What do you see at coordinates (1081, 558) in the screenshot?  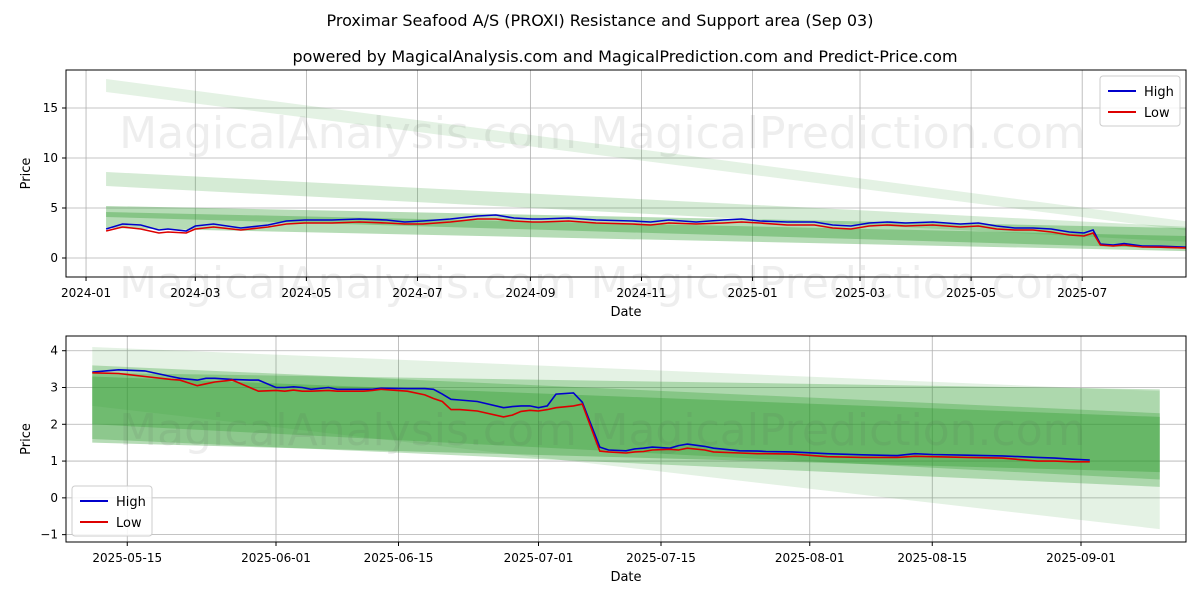 I see `x-tick-label: 2025-09-01` at bounding box center [1081, 558].